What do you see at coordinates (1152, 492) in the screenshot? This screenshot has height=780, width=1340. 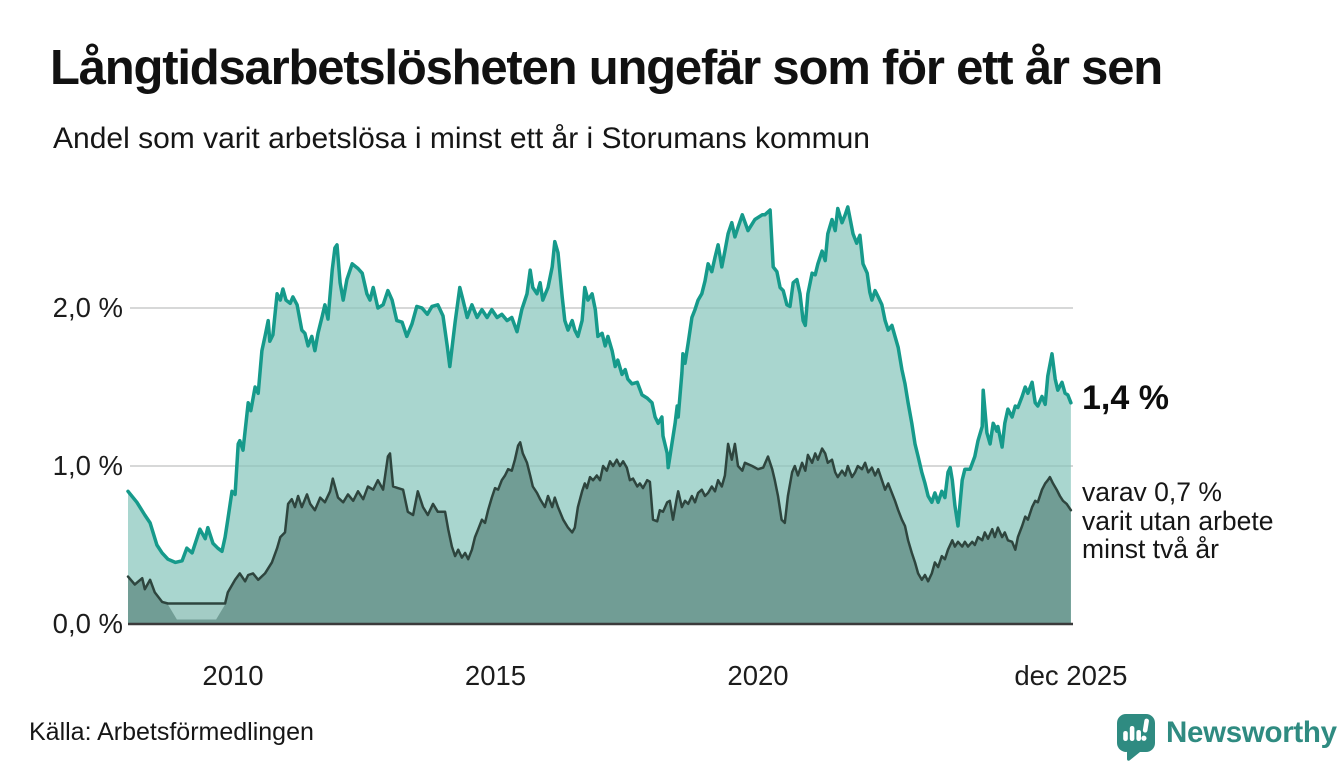 I see `two-year-note-line: varav 0,7 %` at bounding box center [1152, 492].